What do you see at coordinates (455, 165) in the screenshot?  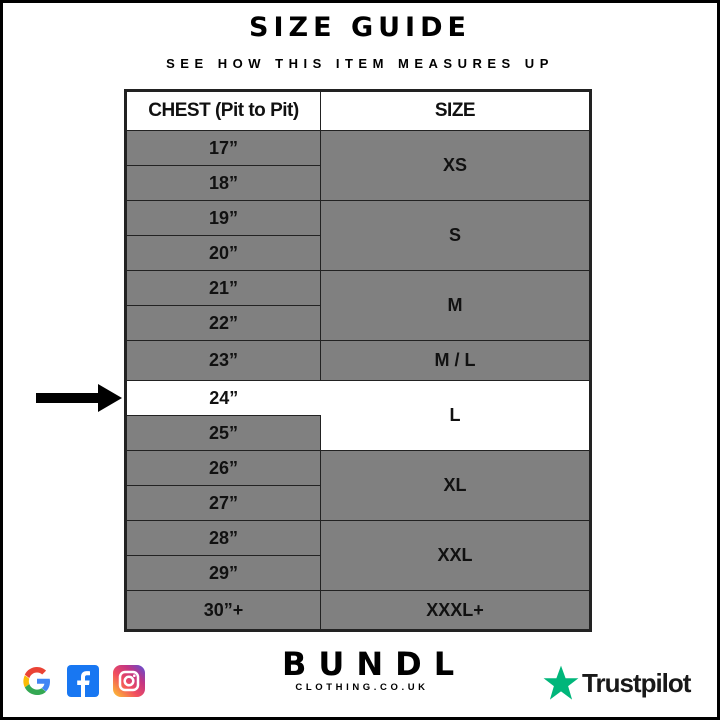 I see `size-cell: XS` at bounding box center [455, 165].